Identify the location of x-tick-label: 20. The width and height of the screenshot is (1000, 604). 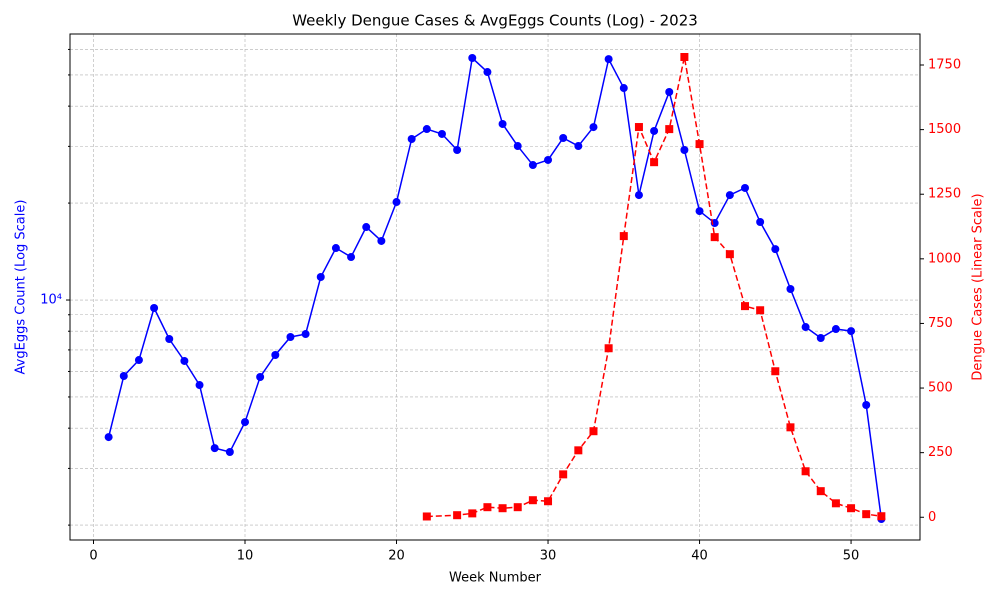
(396, 556).